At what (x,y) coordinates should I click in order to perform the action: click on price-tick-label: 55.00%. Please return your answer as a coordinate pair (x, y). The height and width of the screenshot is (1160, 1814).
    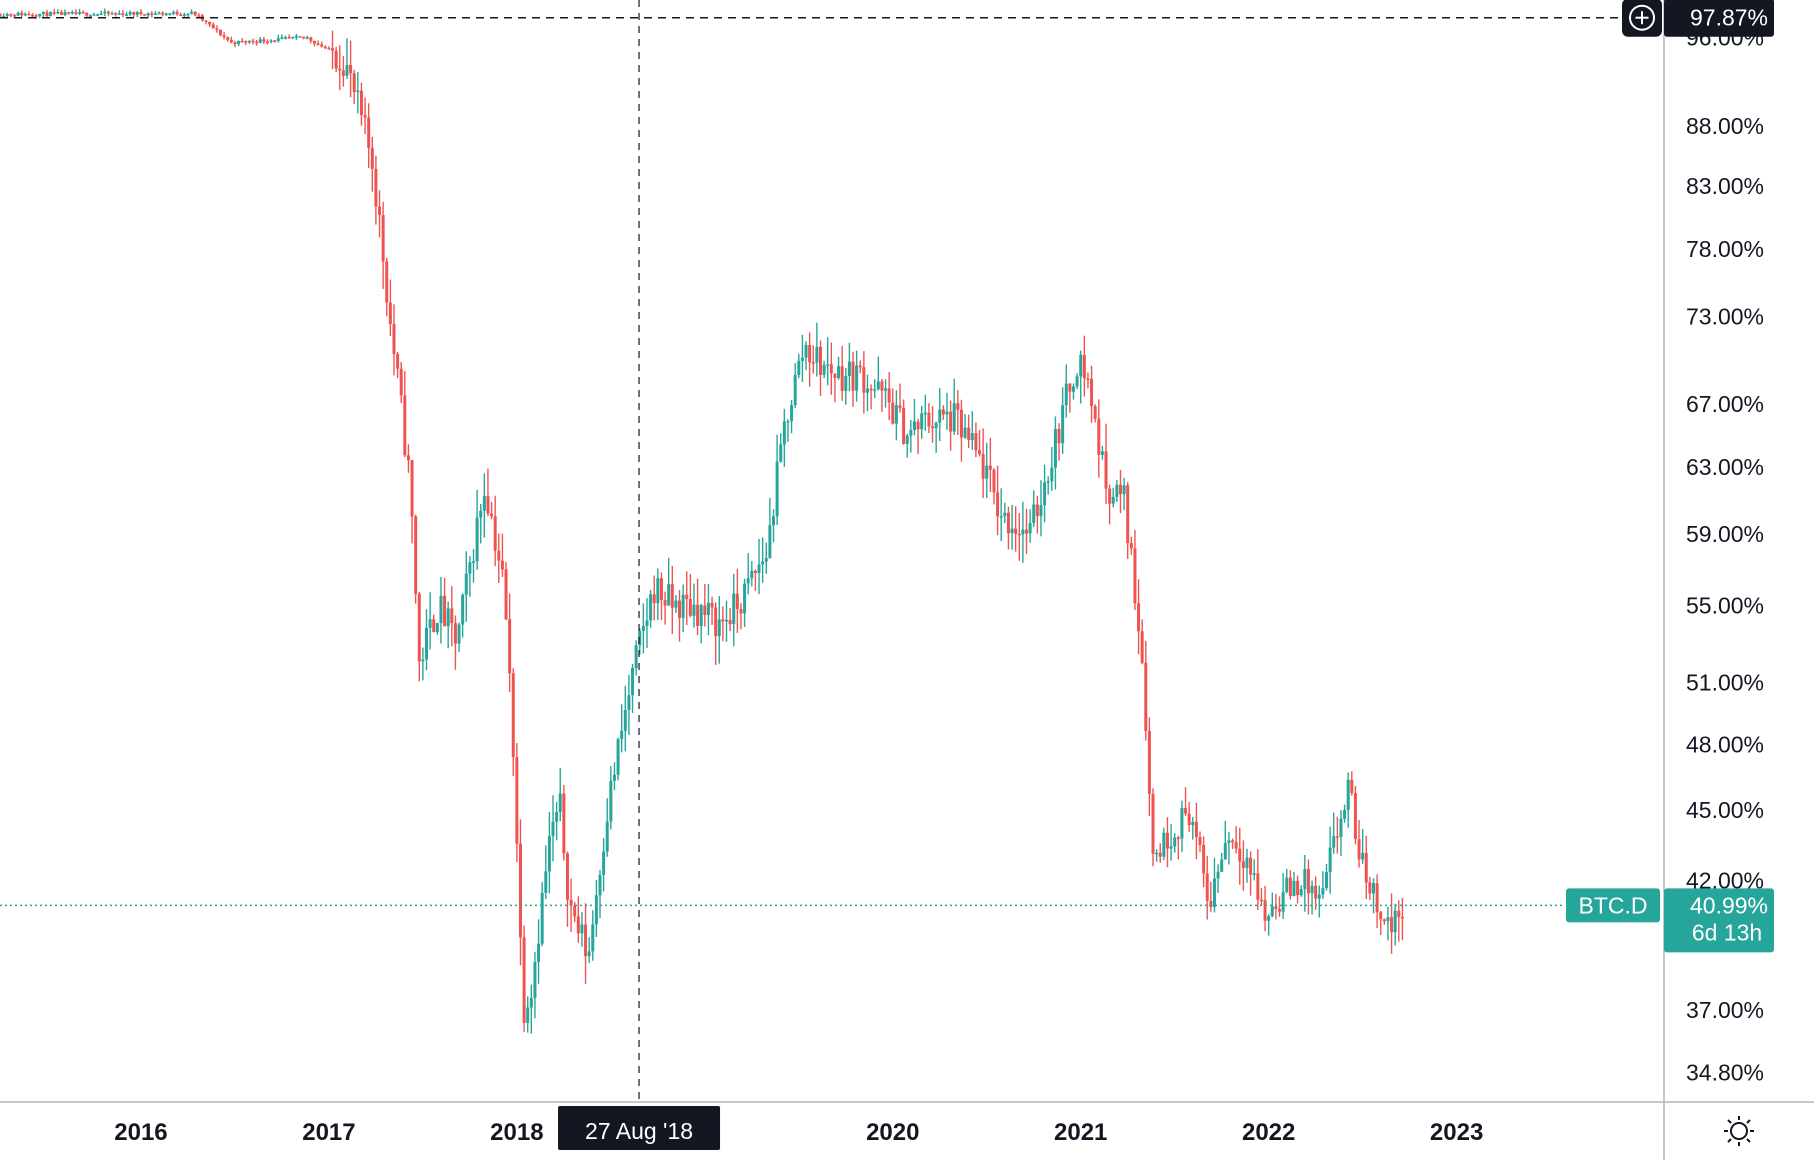
    Looking at the image, I should click on (1725, 605).